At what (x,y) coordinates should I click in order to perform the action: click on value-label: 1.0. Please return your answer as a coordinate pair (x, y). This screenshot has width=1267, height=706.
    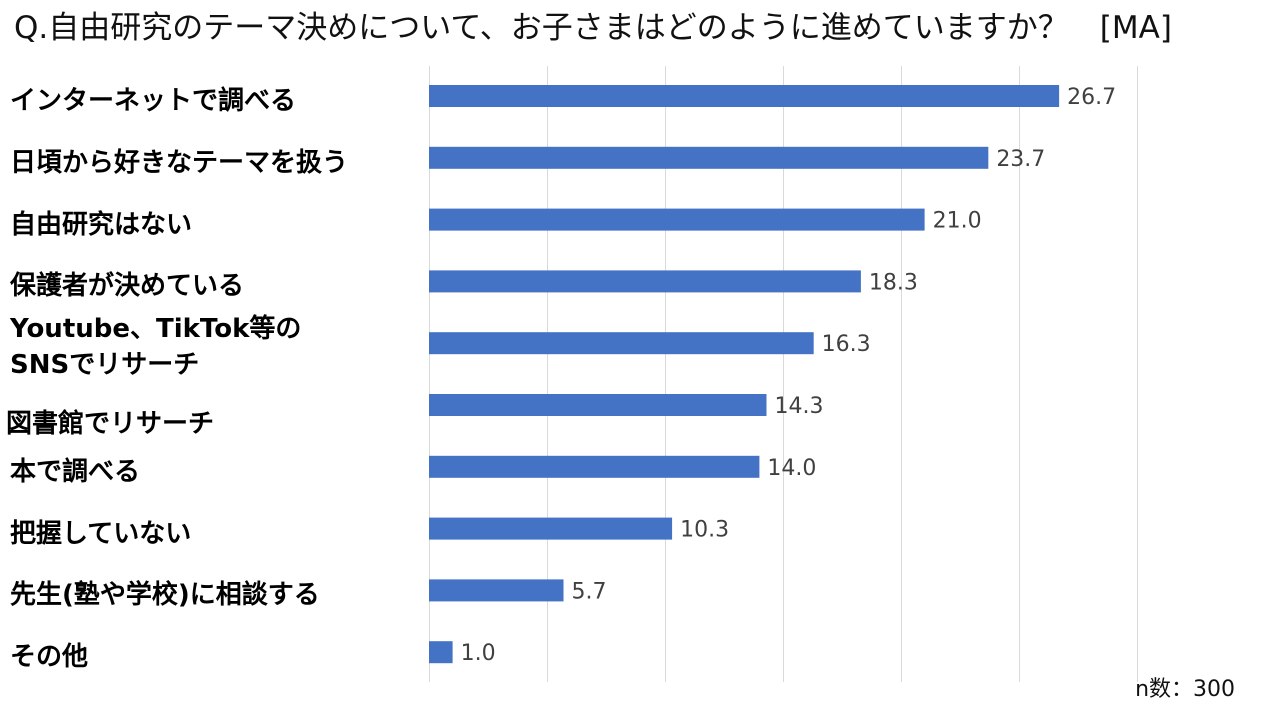
    Looking at the image, I should click on (478, 653).